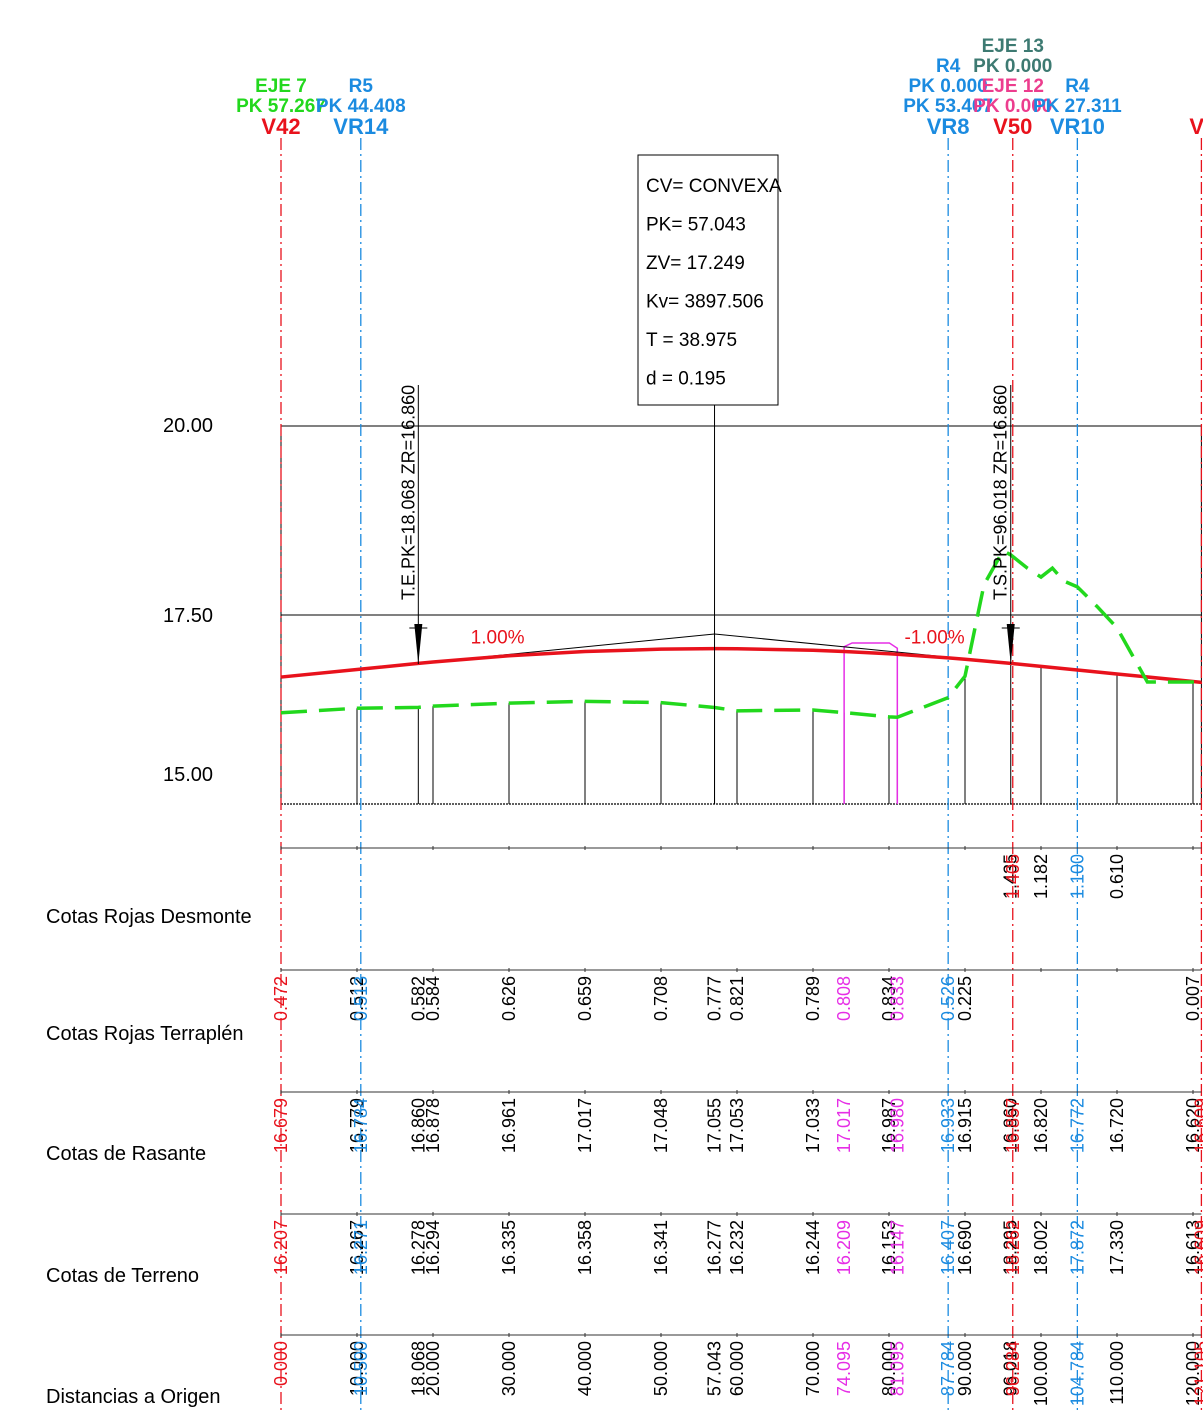 The height and width of the screenshot is (1425, 1203). What do you see at coordinates (965, 1125) in the screenshot?
I see `cell-rasante-15: 16.915` at bounding box center [965, 1125].